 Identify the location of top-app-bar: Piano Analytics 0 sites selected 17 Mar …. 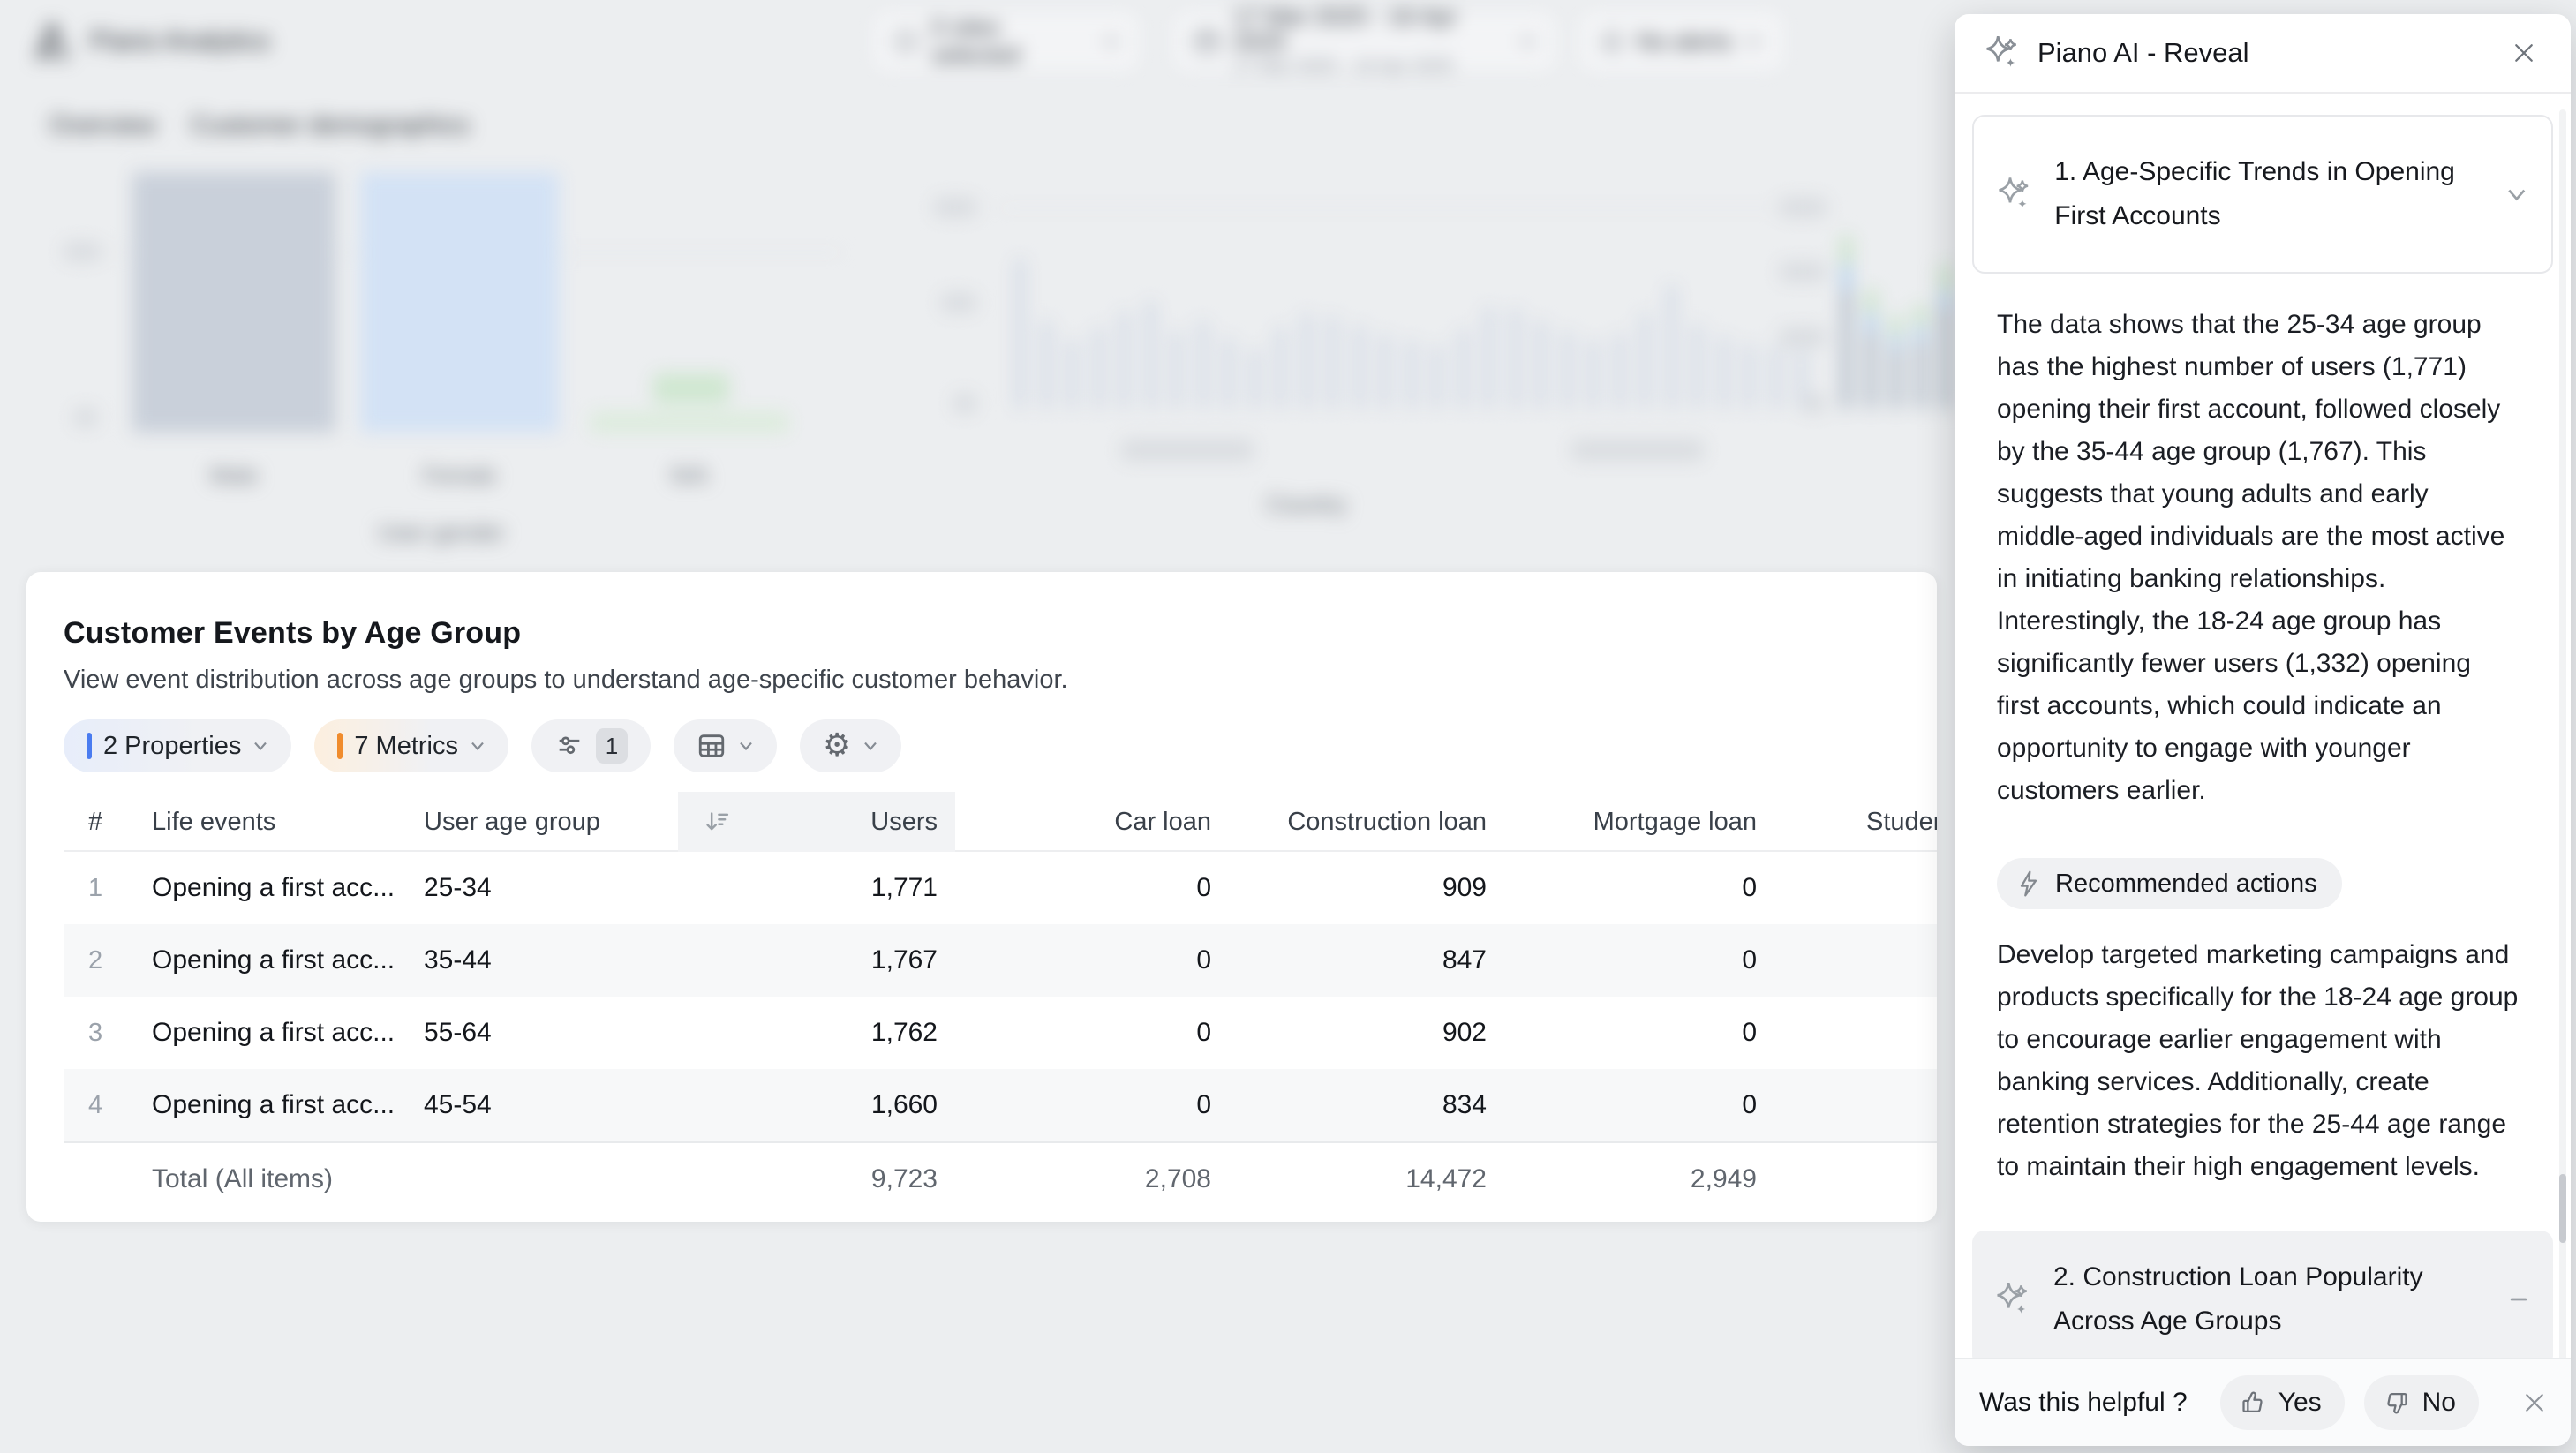
(1288, 42).